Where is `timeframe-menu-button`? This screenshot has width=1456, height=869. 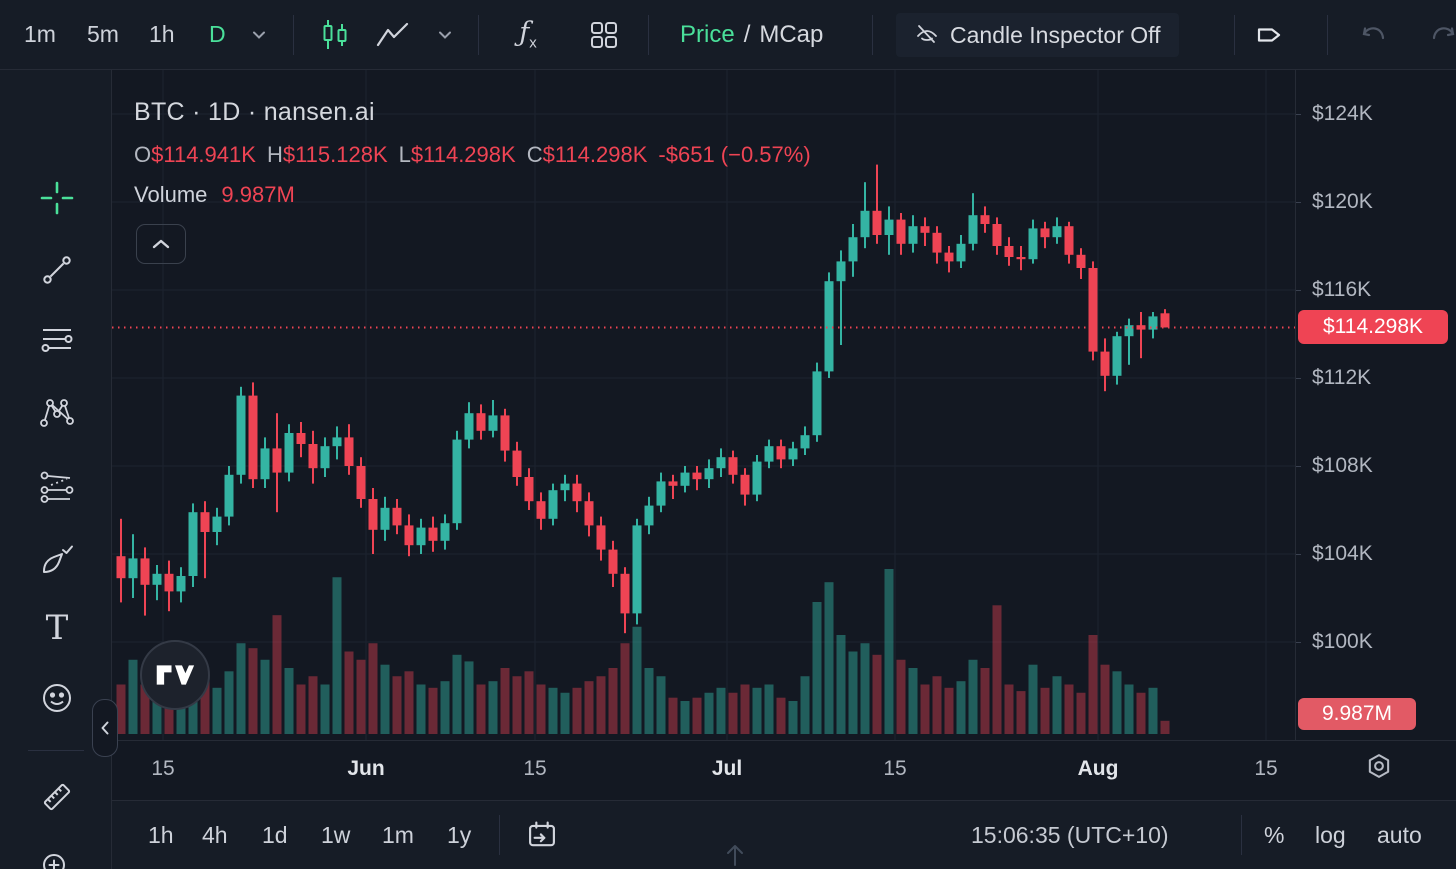
timeframe-menu-button is located at coordinates (259, 34).